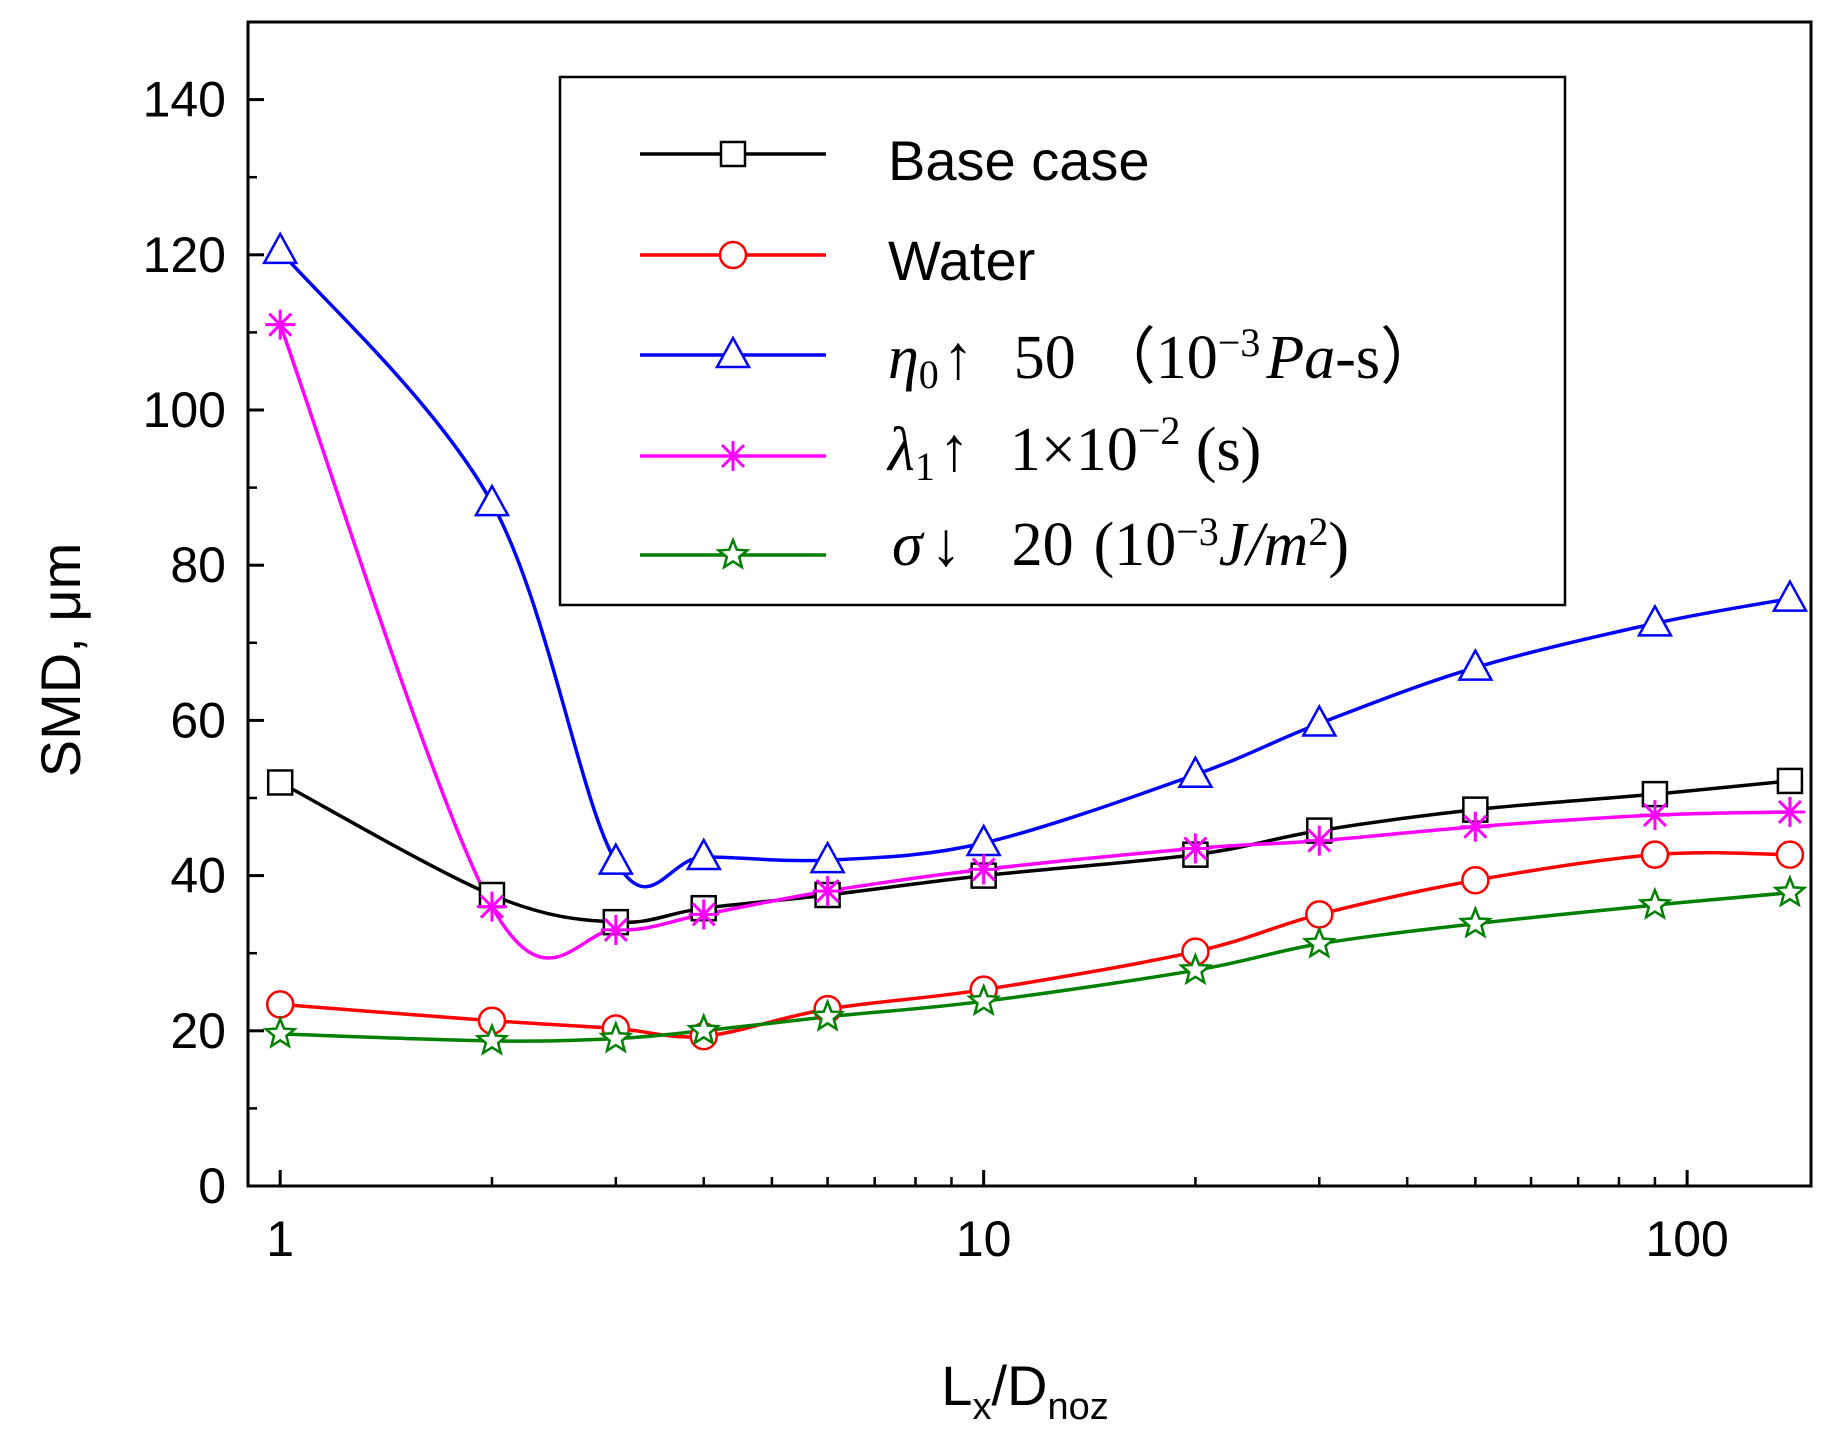  What do you see at coordinates (929, 374) in the screenshot?
I see `legend-eta-sub: 0` at bounding box center [929, 374].